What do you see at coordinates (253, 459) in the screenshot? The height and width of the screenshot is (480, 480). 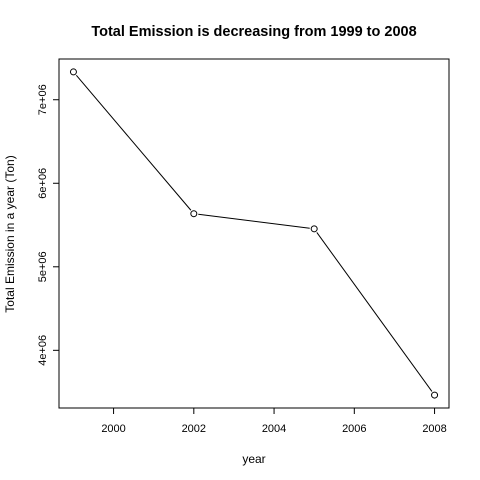 I see `x-axis-label: year` at bounding box center [253, 459].